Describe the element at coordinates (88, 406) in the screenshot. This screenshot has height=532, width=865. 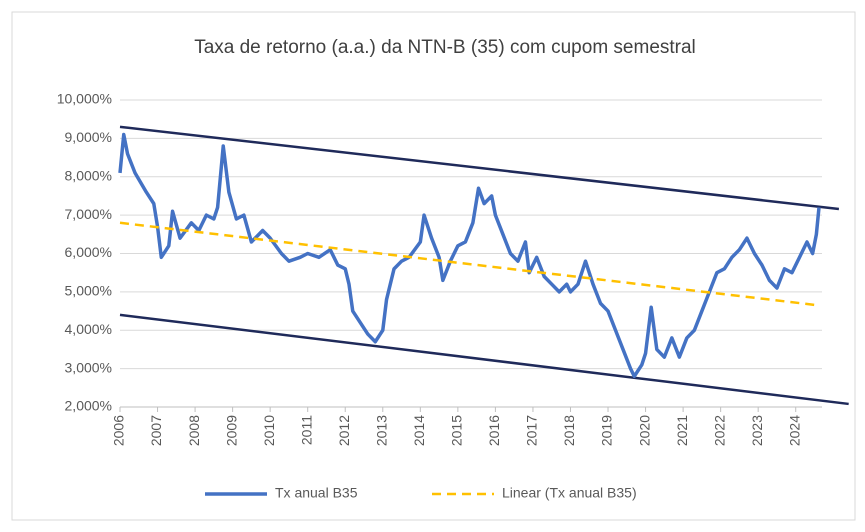
I see `y-tick-label: 2,000%` at that location.